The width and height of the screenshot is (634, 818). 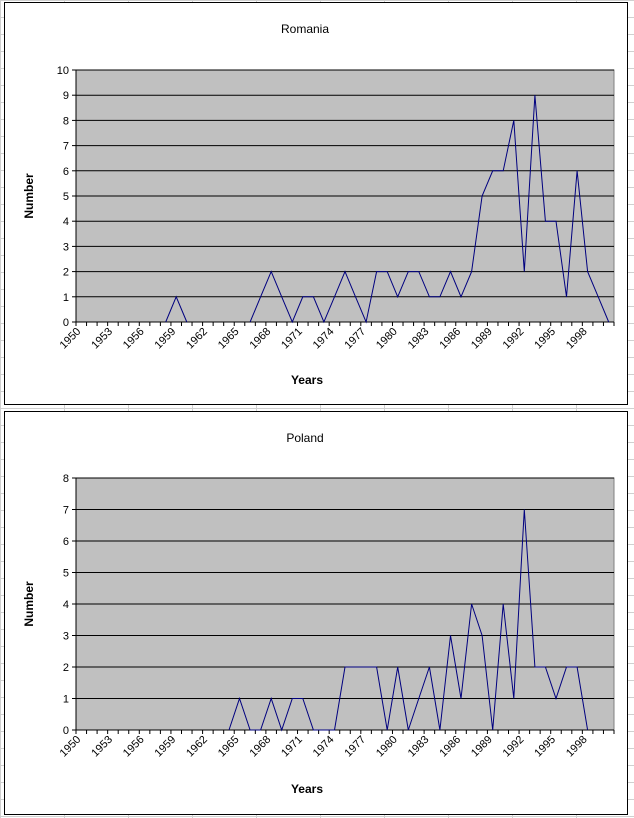 I want to click on chart-title: Romania, so click(x=305, y=29).